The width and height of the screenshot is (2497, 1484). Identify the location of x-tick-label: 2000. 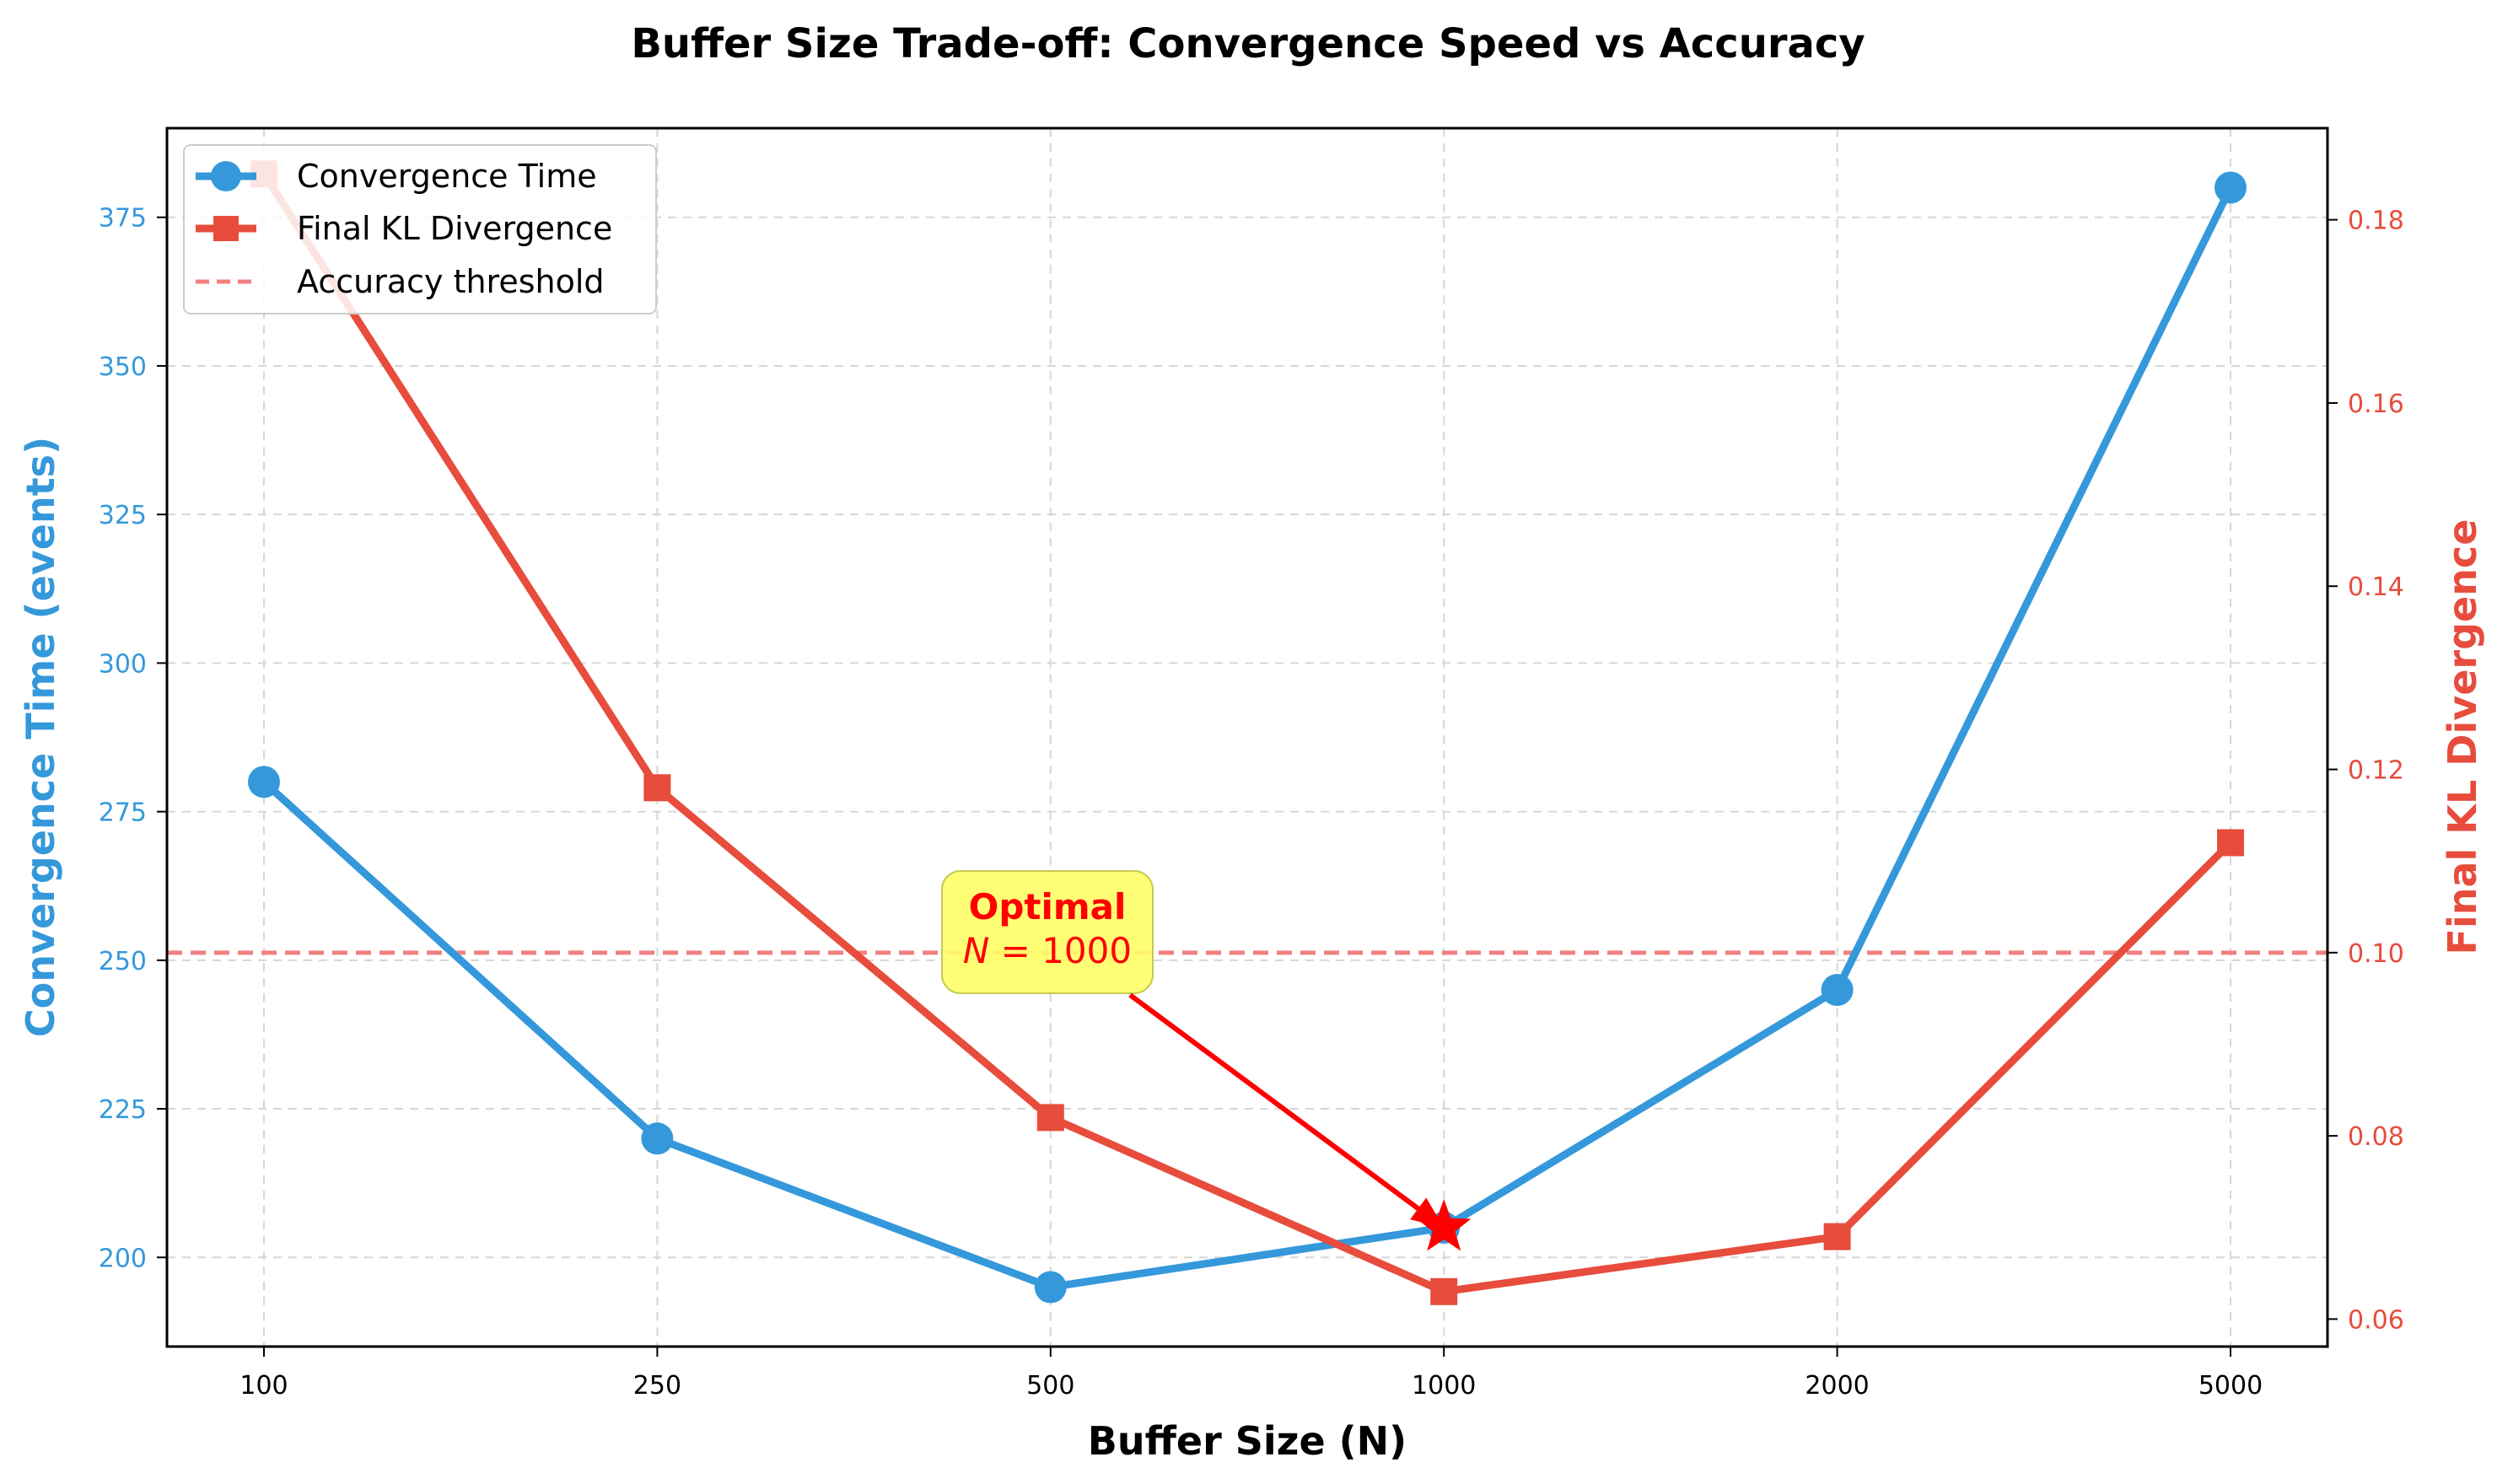
(1837, 1386).